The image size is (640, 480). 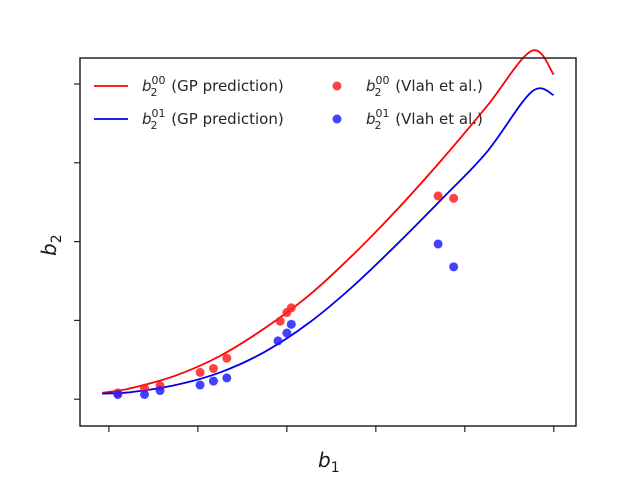 What do you see at coordinates (51, 245) in the screenshot?
I see `y-axis-label: b2` at bounding box center [51, 245].